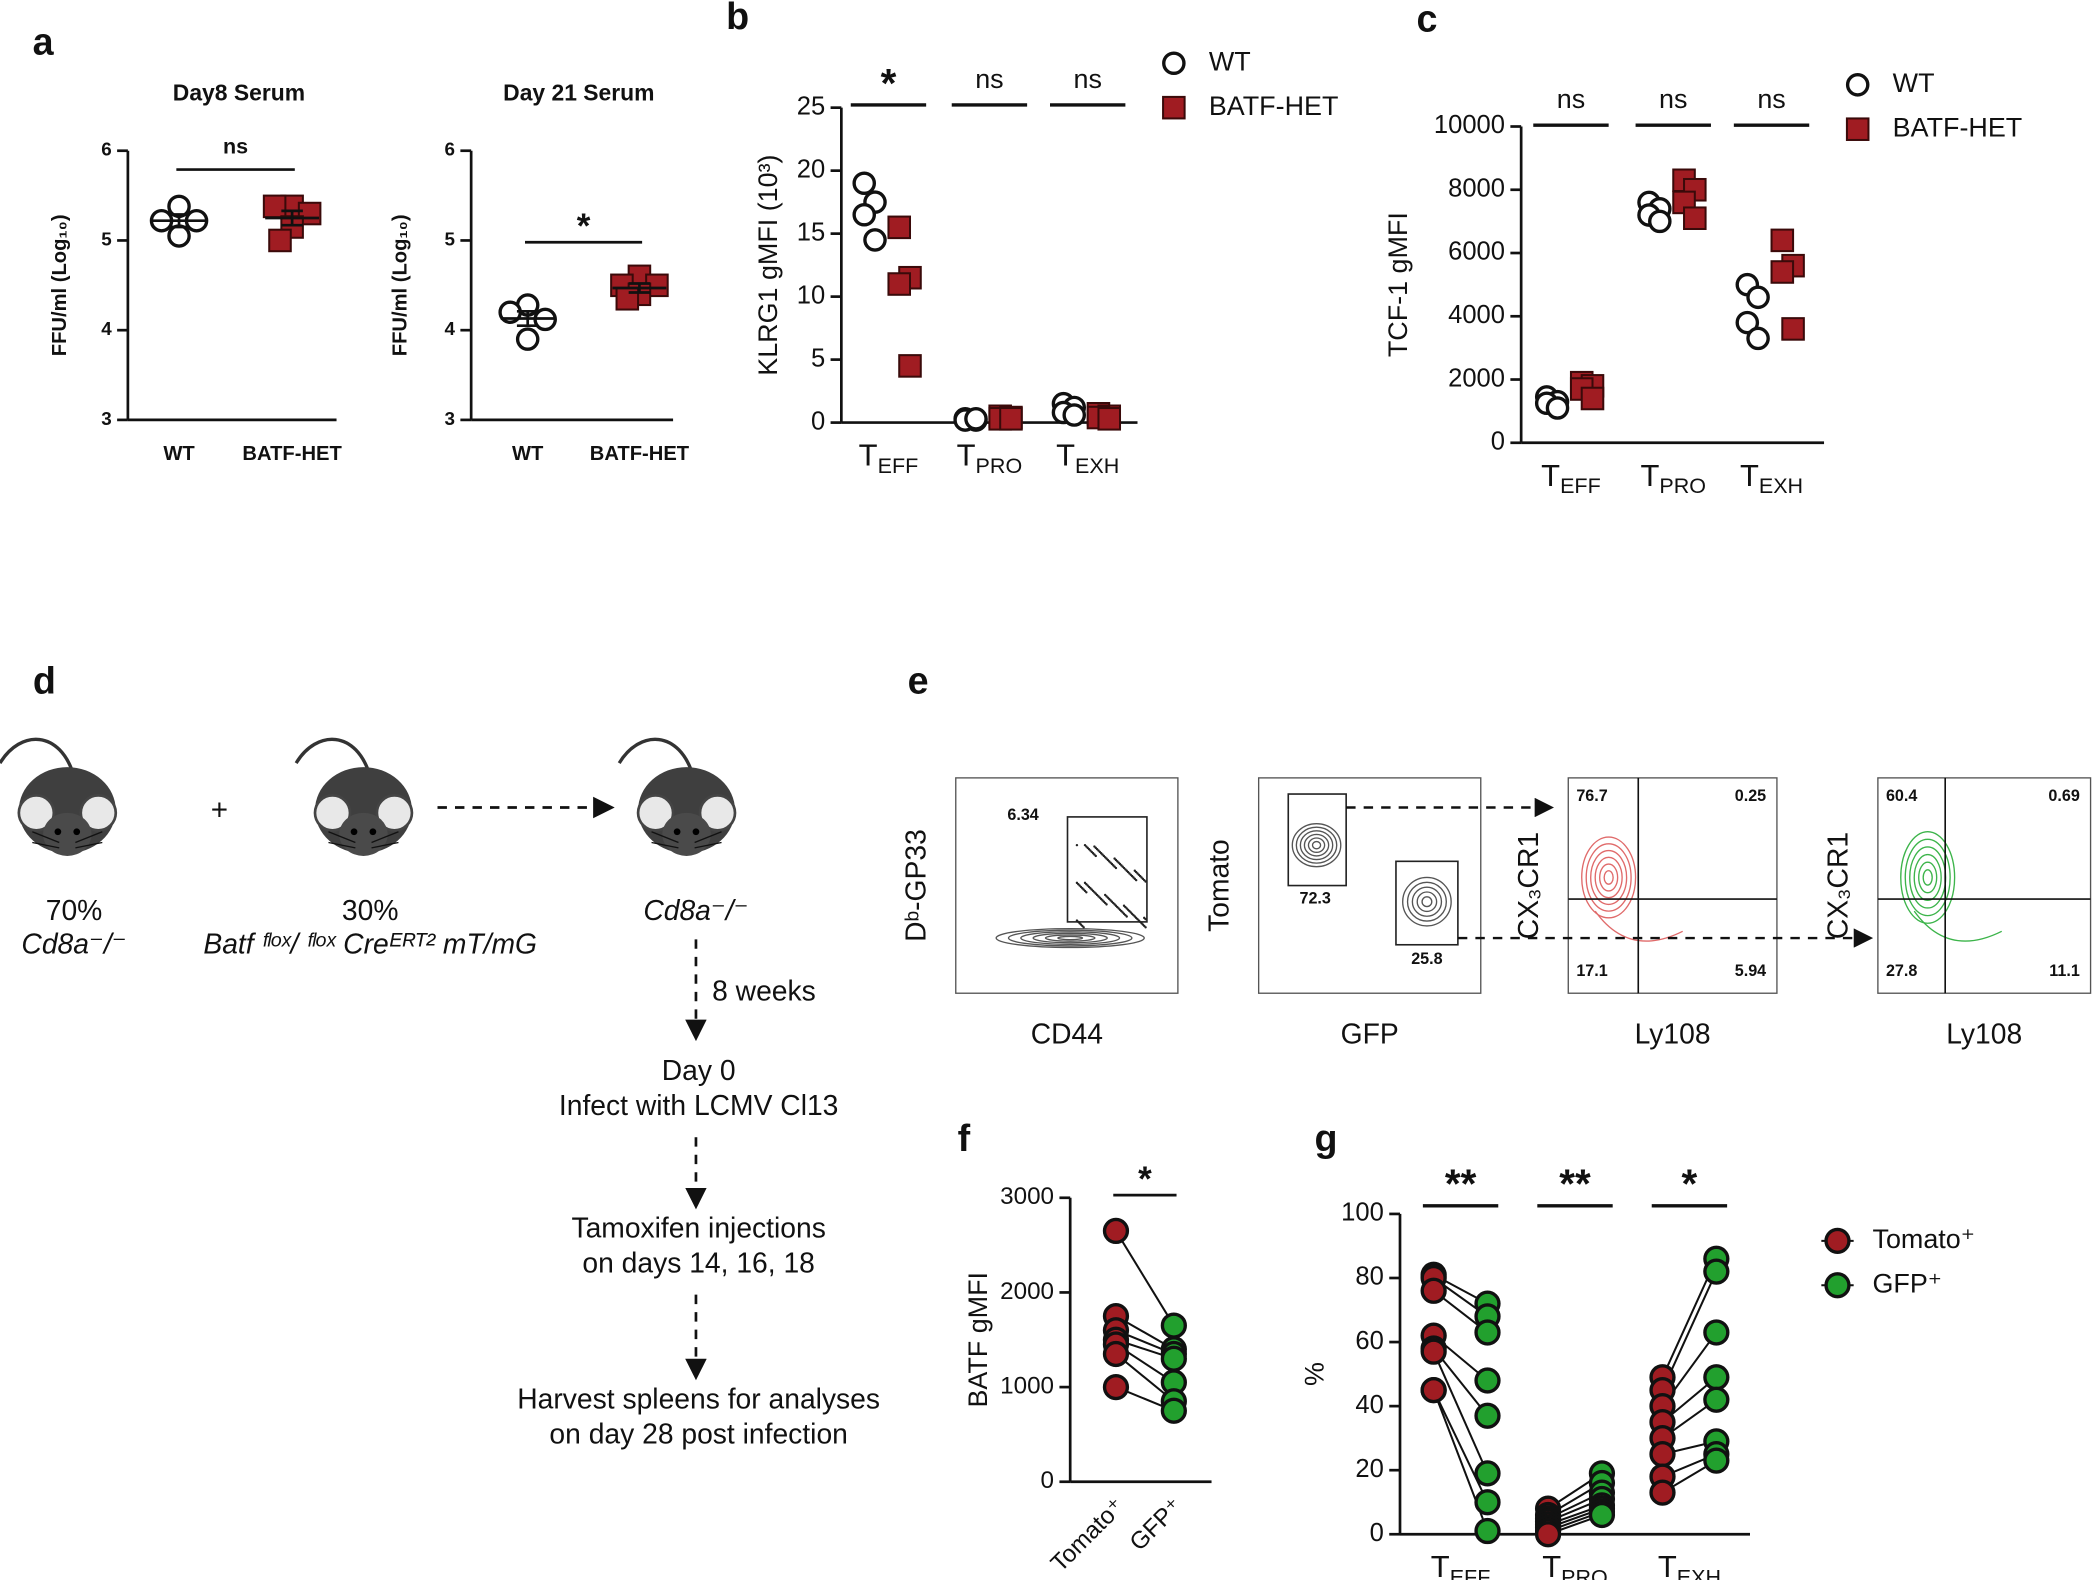 This screenshot has width=2100, height=1580. Describe the element at coordinates (1750, 971) in the screenshot. I see `quadrant-value: 5.94` at that location.